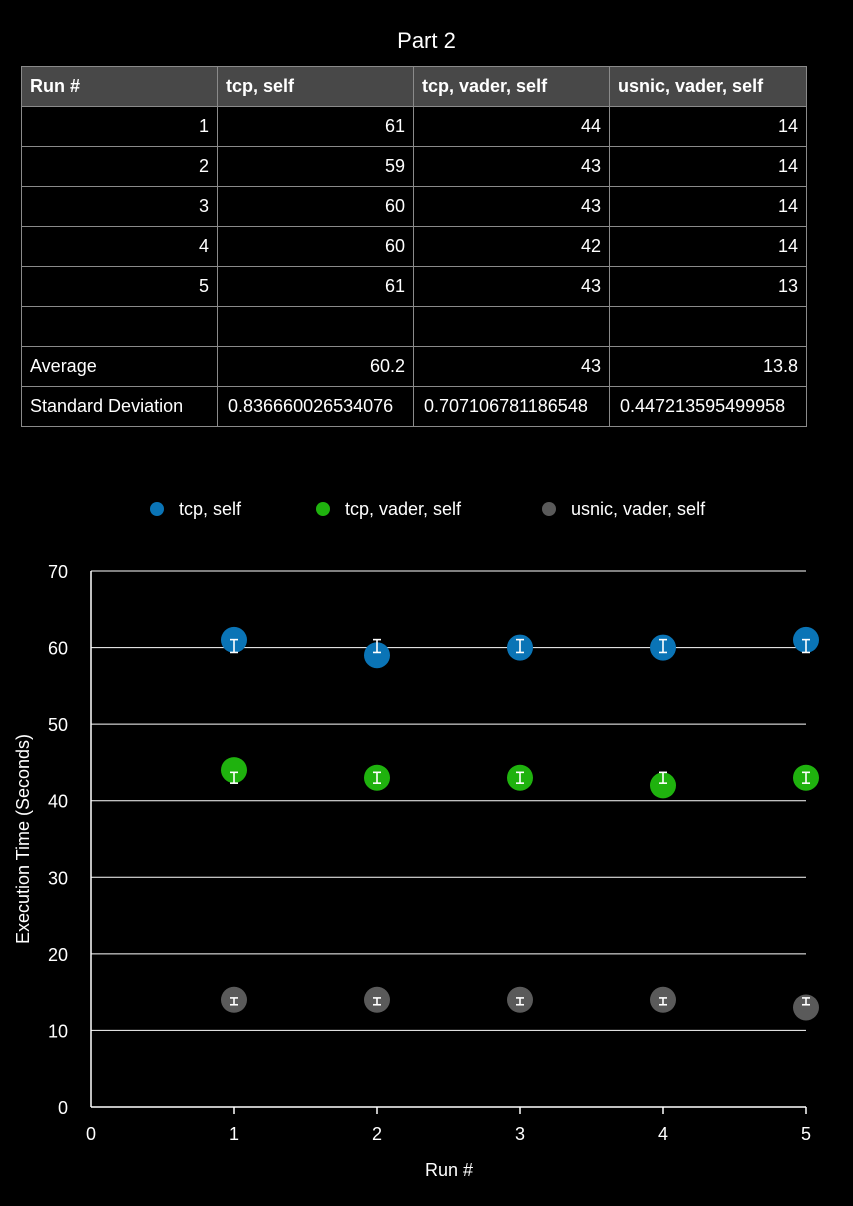 This screenshot has width=853, height=1206. Describe the element at coordinates (708, 406) in the screenshot. I see `table-cell: 0.447213595499958` at that location.